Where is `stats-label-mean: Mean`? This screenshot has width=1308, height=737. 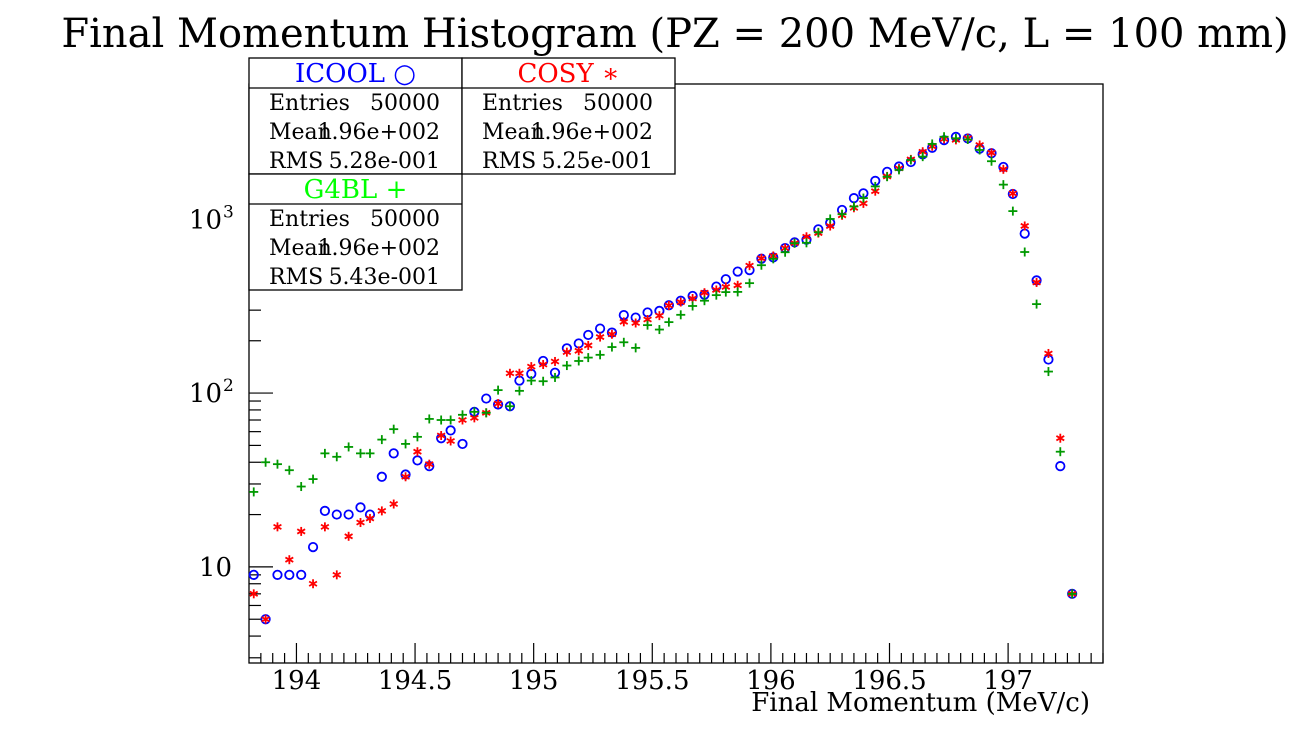 stats-label-mean: Mean is located at coordinates (300, 248).